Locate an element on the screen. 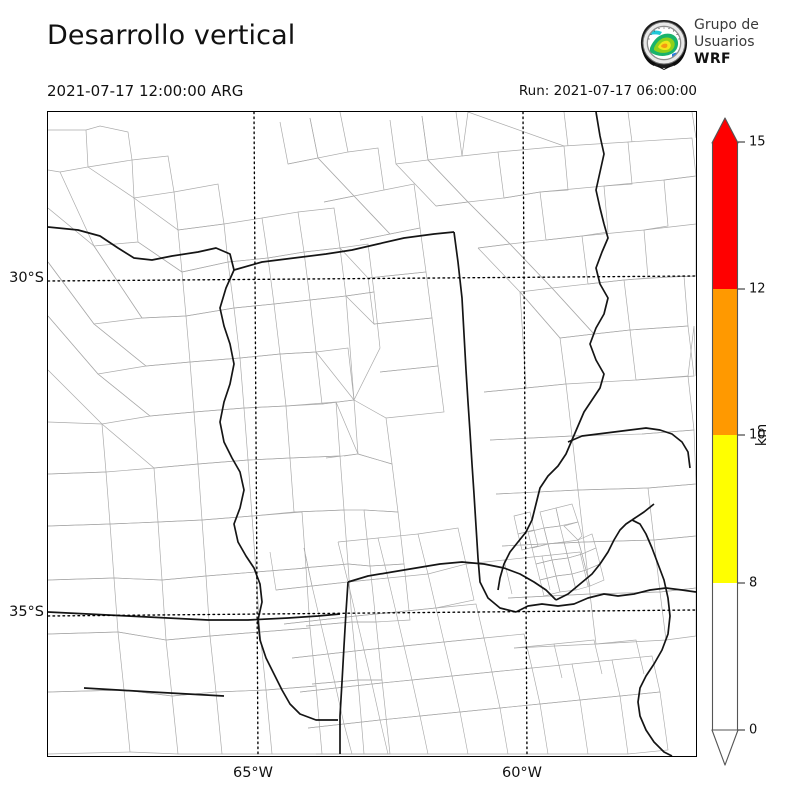 The width and height of the screenshot is (800, 800). lon-tick-label-60w: 60°W is located at coordinates (522, 773).